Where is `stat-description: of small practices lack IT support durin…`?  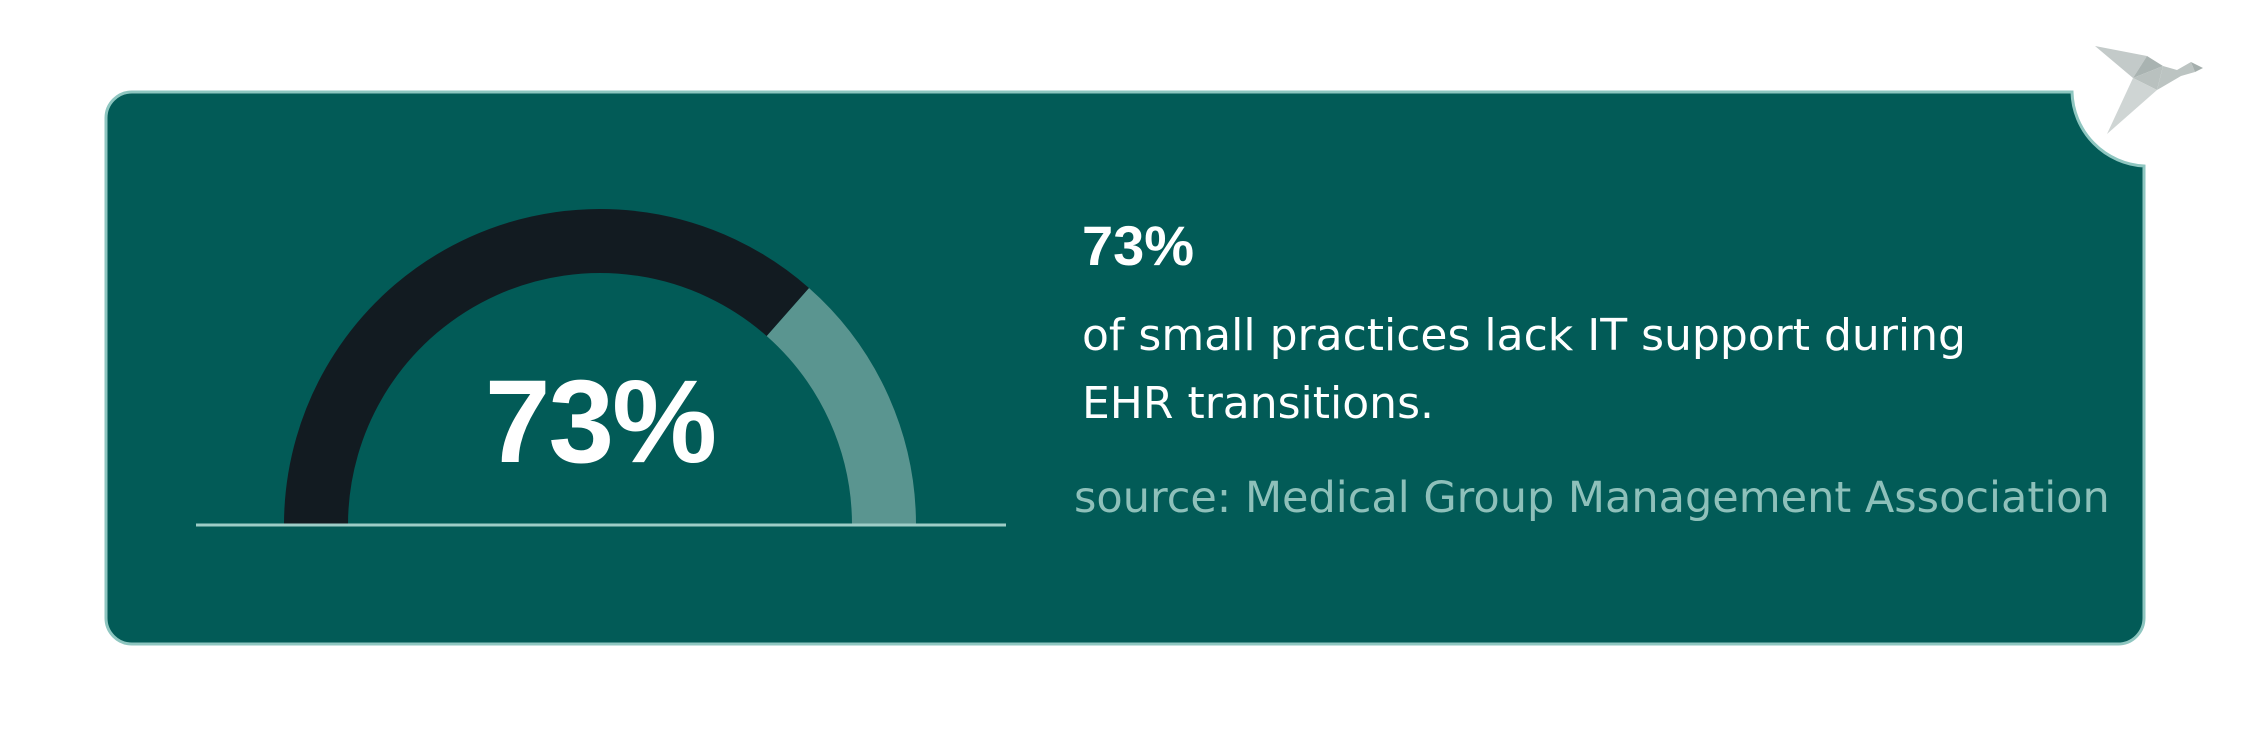 stat-description: of small practices lack IT support durin… is located at coordinates (1524, 369).